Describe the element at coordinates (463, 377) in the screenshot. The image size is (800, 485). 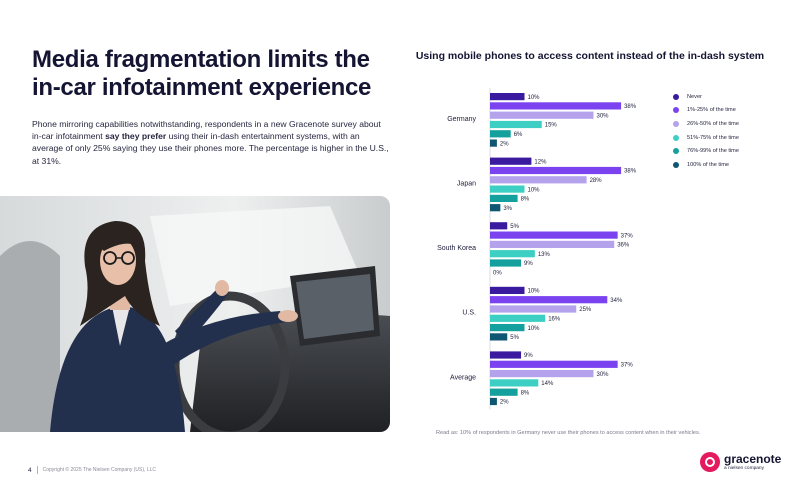
I see `category-label: Average` at that location.